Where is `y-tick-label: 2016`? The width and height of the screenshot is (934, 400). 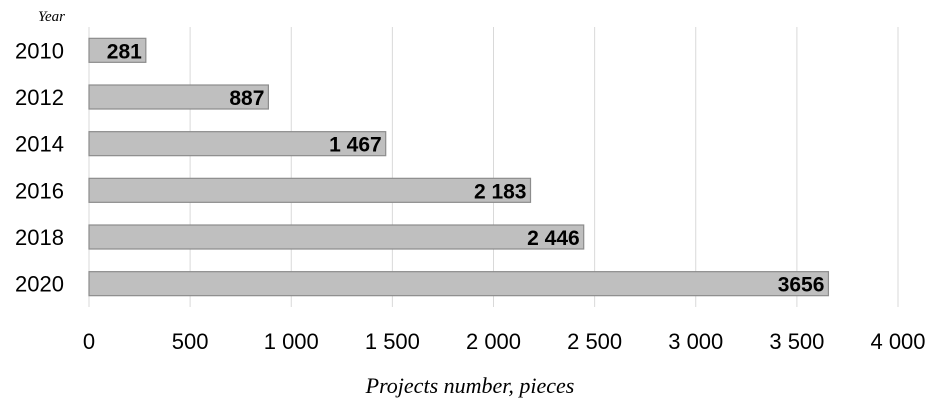 y-tick-label: 2016 is located at coordinates (39, 190).